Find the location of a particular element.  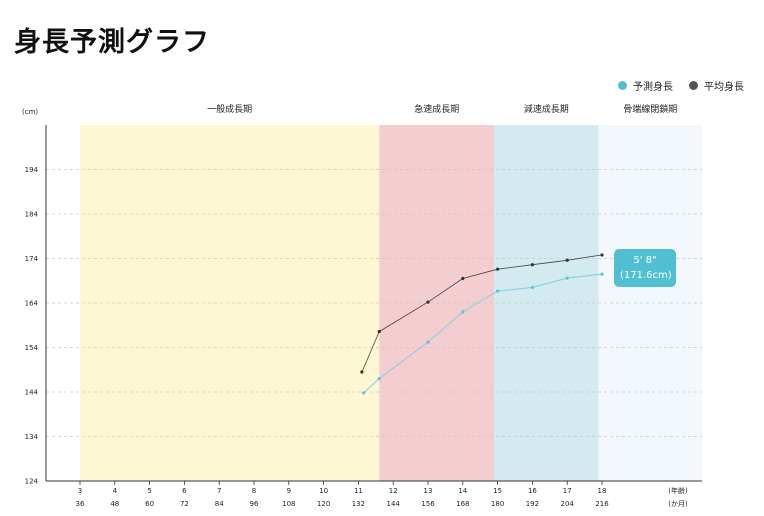

x-tick-label-month-0: 36 is located at coordinates (80, 504).